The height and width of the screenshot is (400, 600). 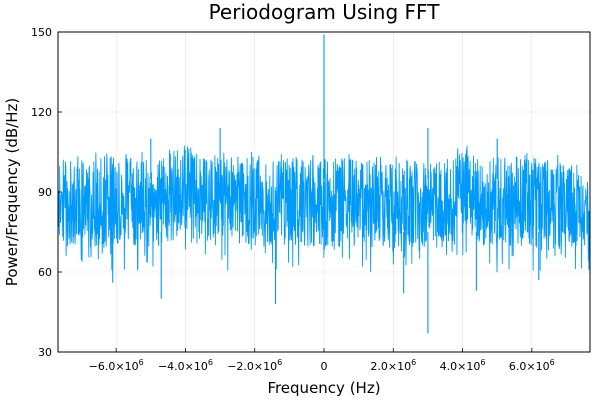 I want to click on y-tick-label: 90, so click(x=45, y=192).